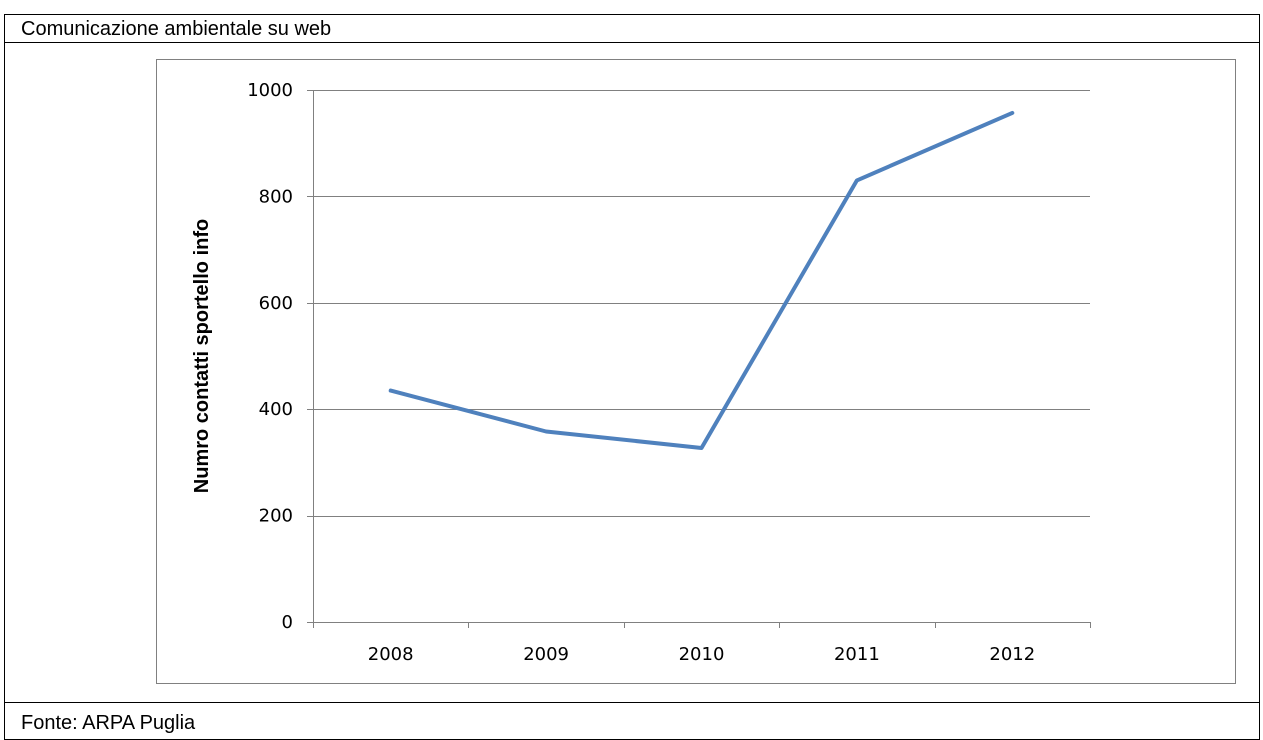 The height and width of the screenshot is (740, 1263). I want to click on title-row: Comunicazione ambientale su web, so click(632, 29).